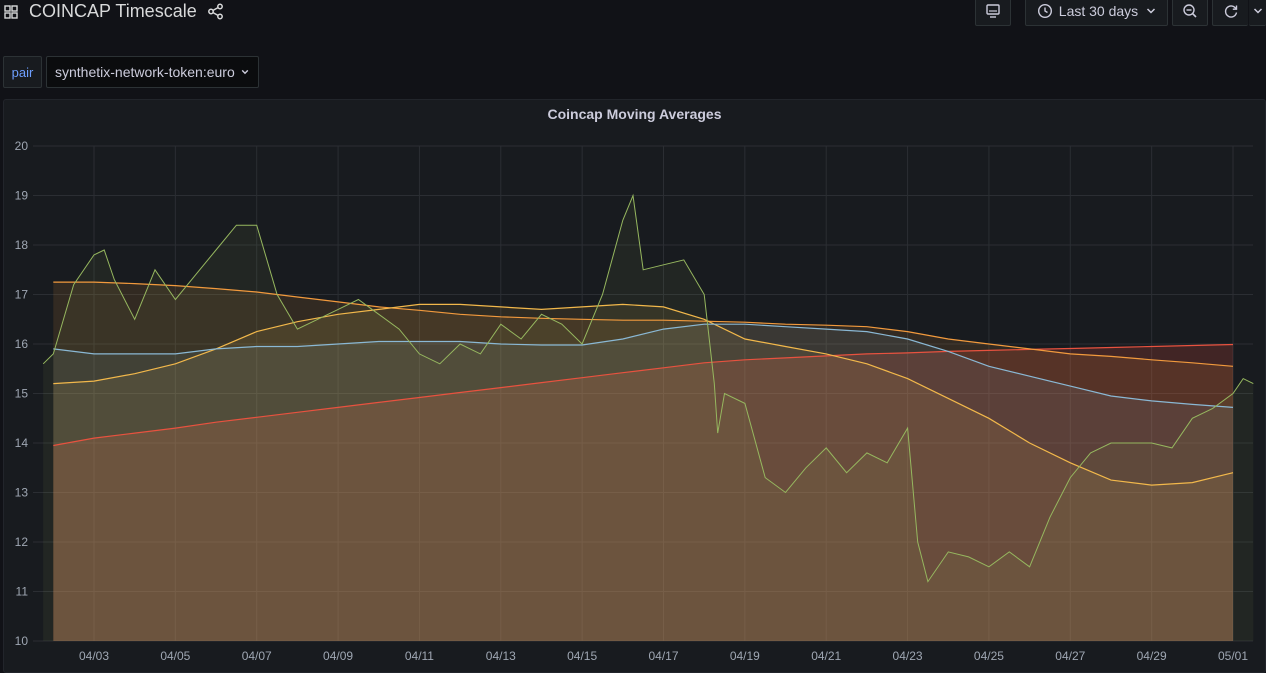 The width and height of the screenshot is (1266, 673). What do you see at coordinates (22, 641) in the screenshot?
I see `y-tick-label: 10` at bounding box center [22, 641].